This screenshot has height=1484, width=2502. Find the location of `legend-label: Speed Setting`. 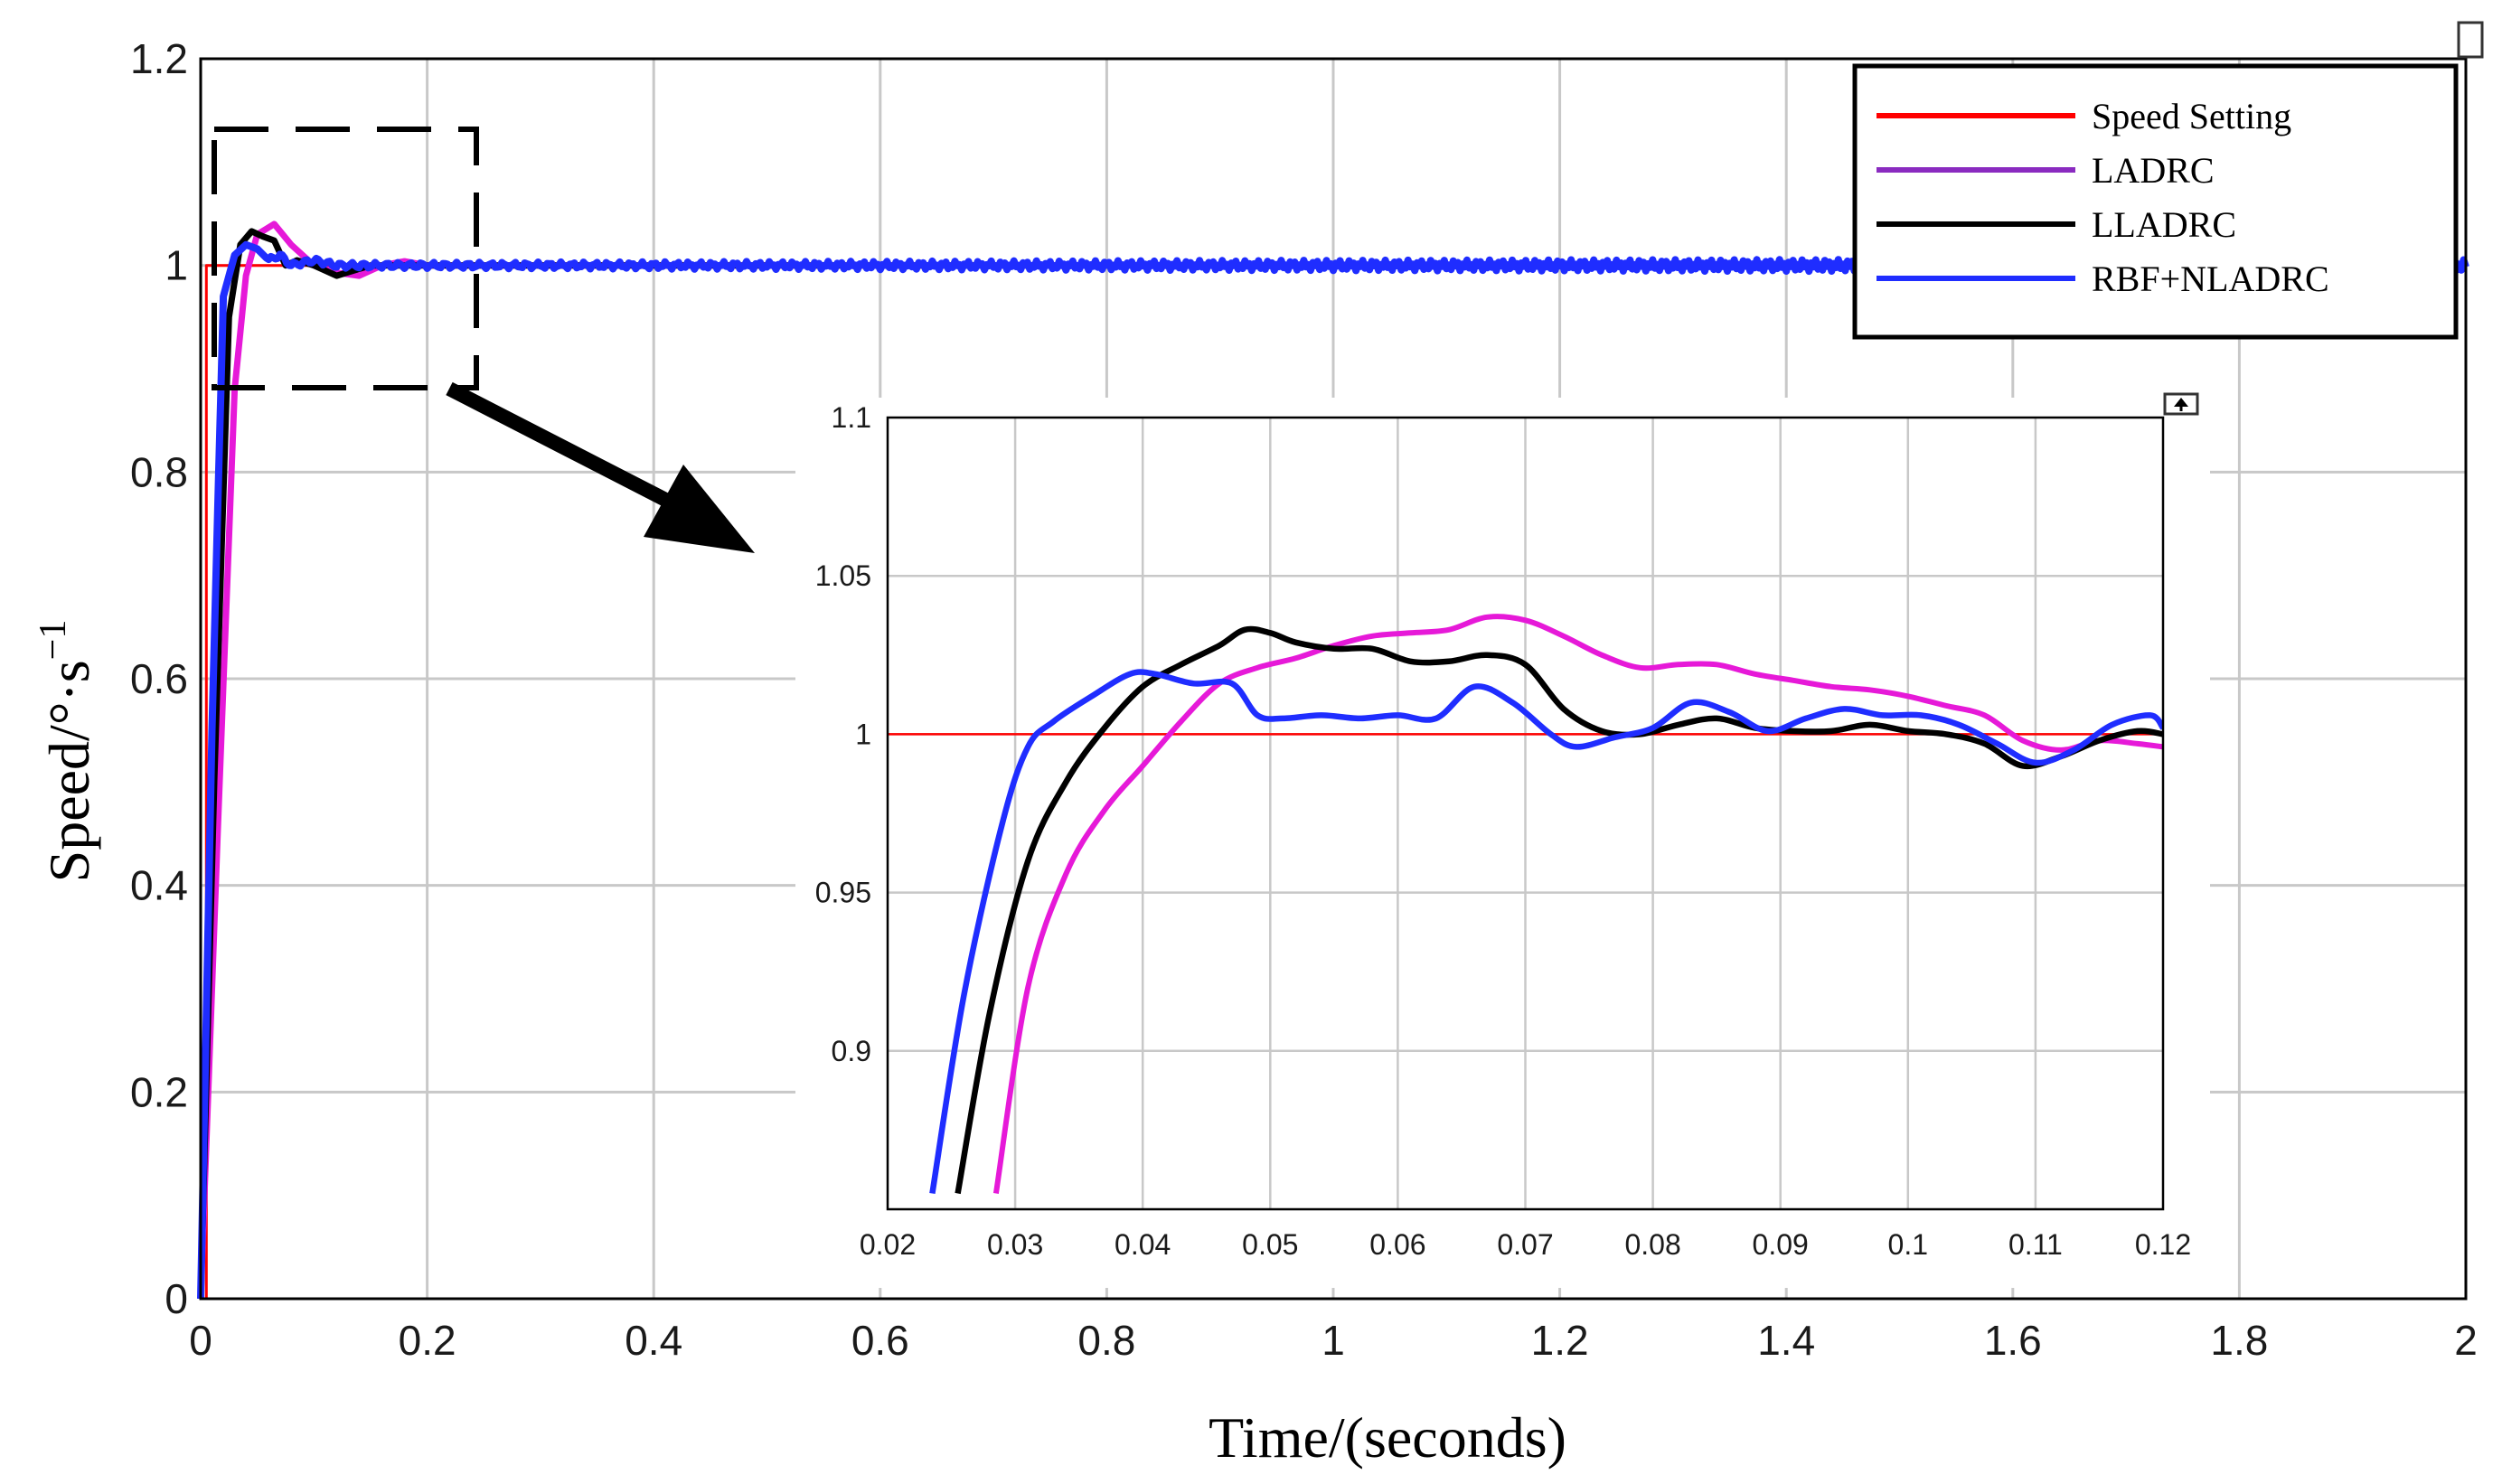

legend-label: Speed Setting is located at coordinates (2192, 116).